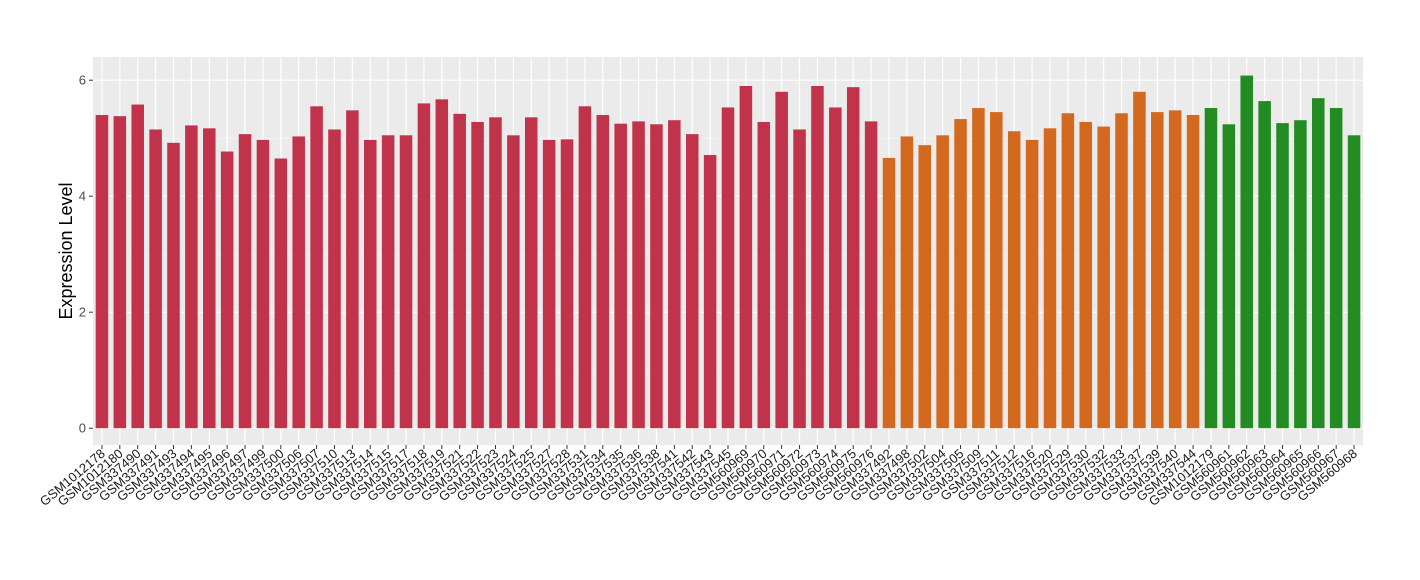 This screenshot has height=580, width=1420. Describe the element at coordinates (82, 80) in the screenshot. I see `y-tick-label: 6` at that location.